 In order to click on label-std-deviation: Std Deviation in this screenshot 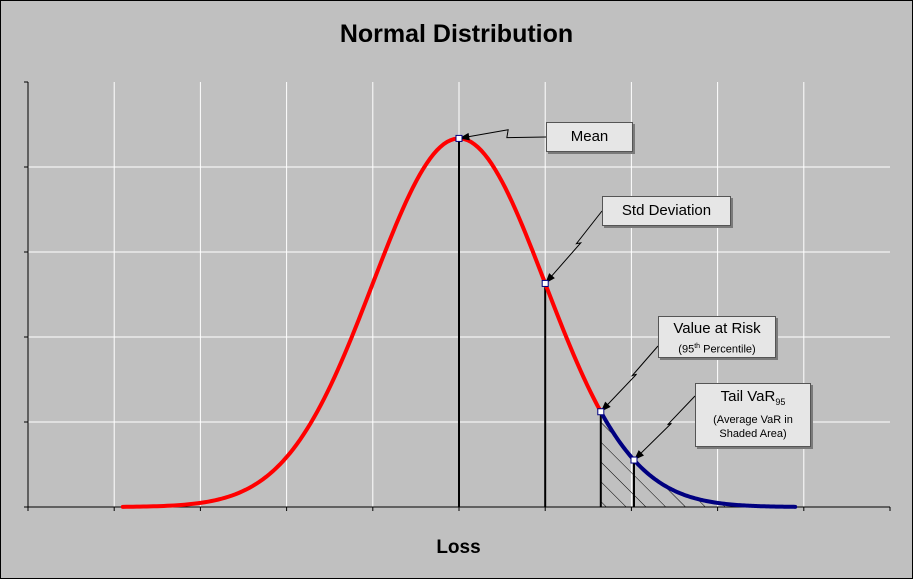, I will do `click(666, 211)`.